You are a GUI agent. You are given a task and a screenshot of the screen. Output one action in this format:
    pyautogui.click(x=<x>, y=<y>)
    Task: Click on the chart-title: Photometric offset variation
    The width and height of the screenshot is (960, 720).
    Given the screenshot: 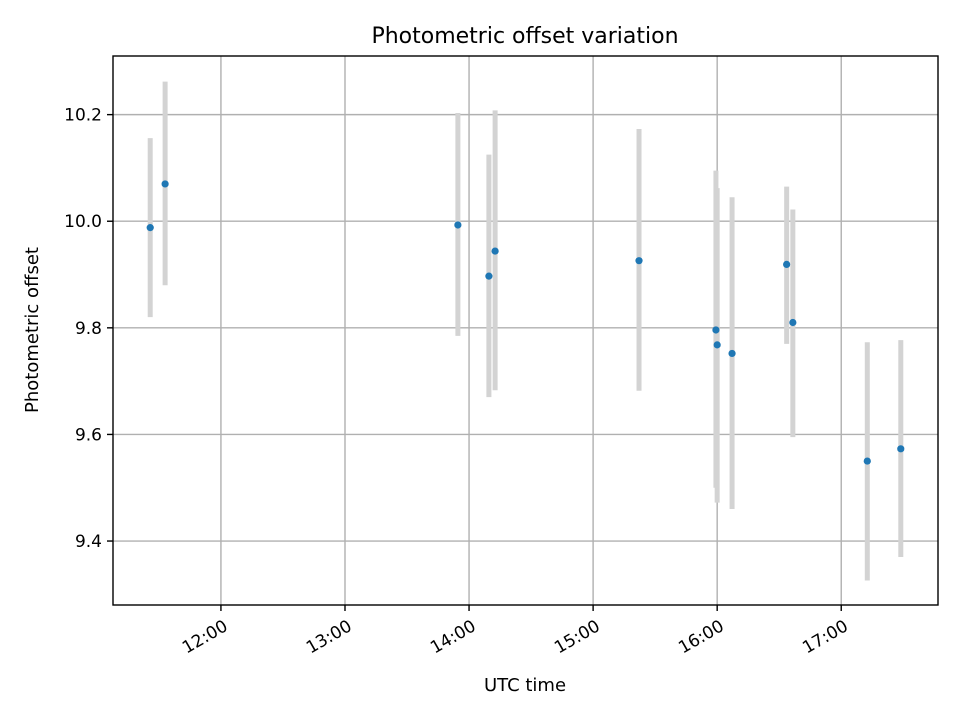 What is the action you would take?
    pyautogui.click(x=524, y=36)
    